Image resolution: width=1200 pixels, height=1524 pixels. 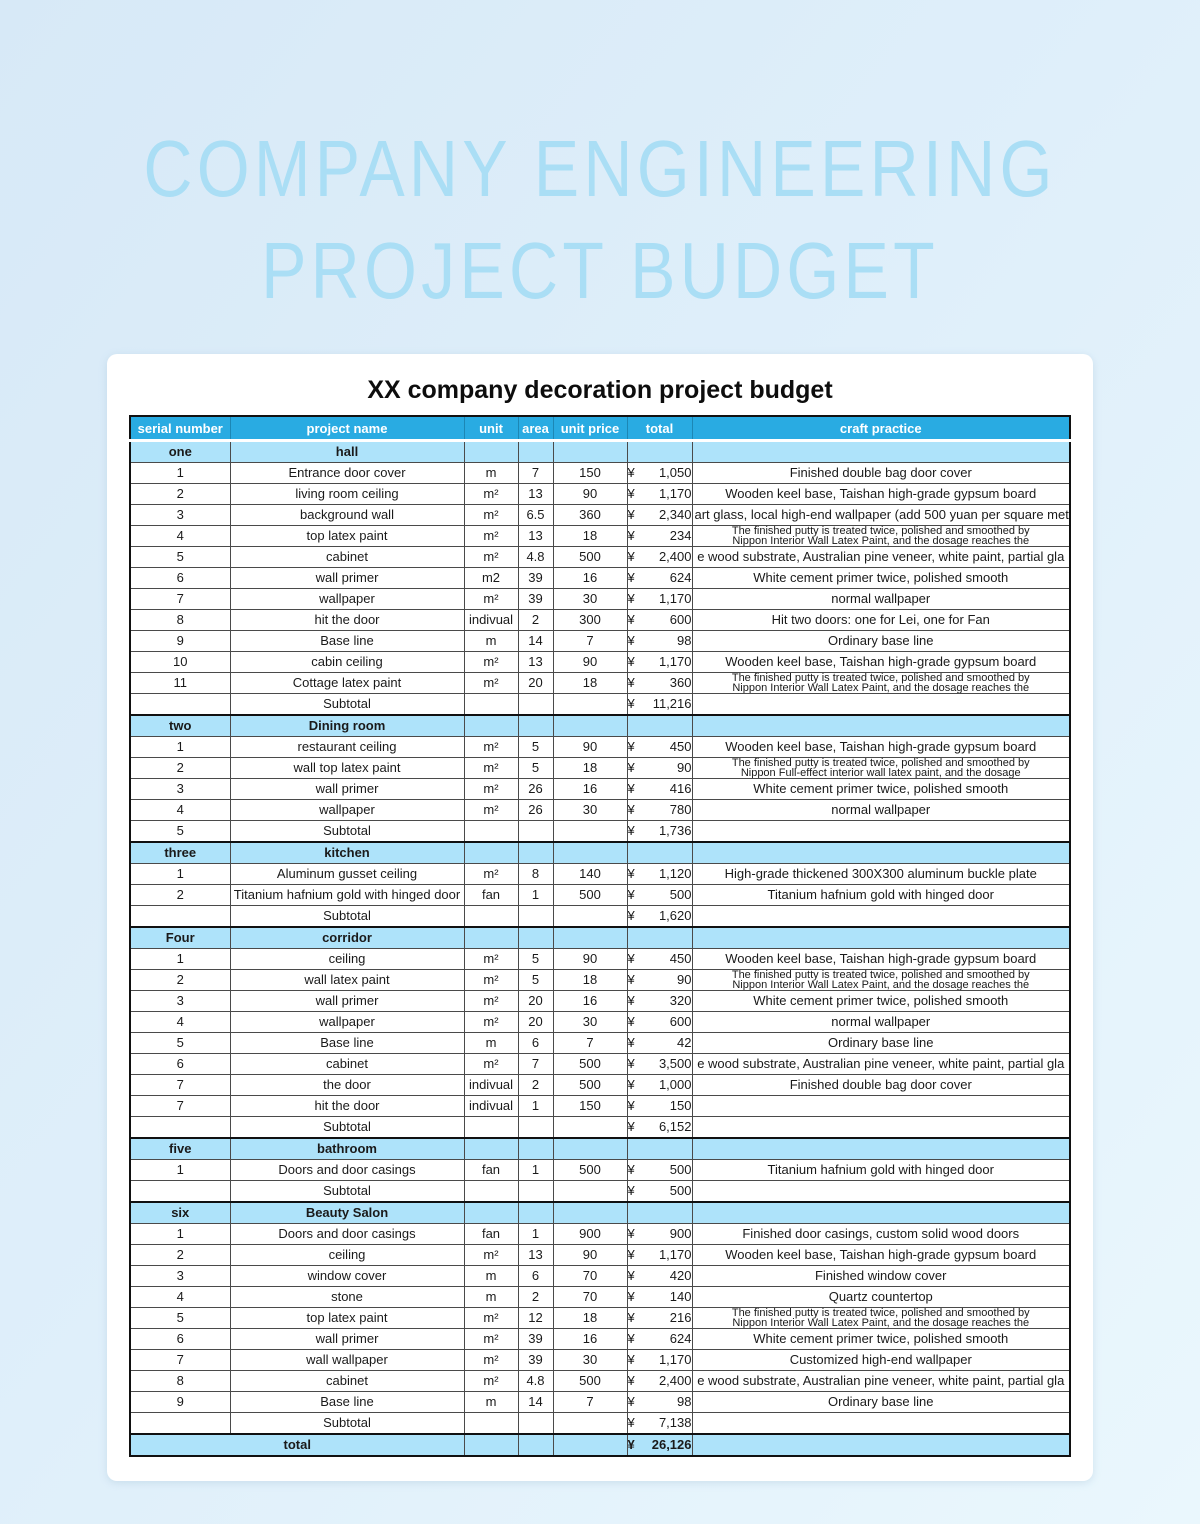 I want to click on column-header-unit-price: unit price, so click(x=590, y=428).